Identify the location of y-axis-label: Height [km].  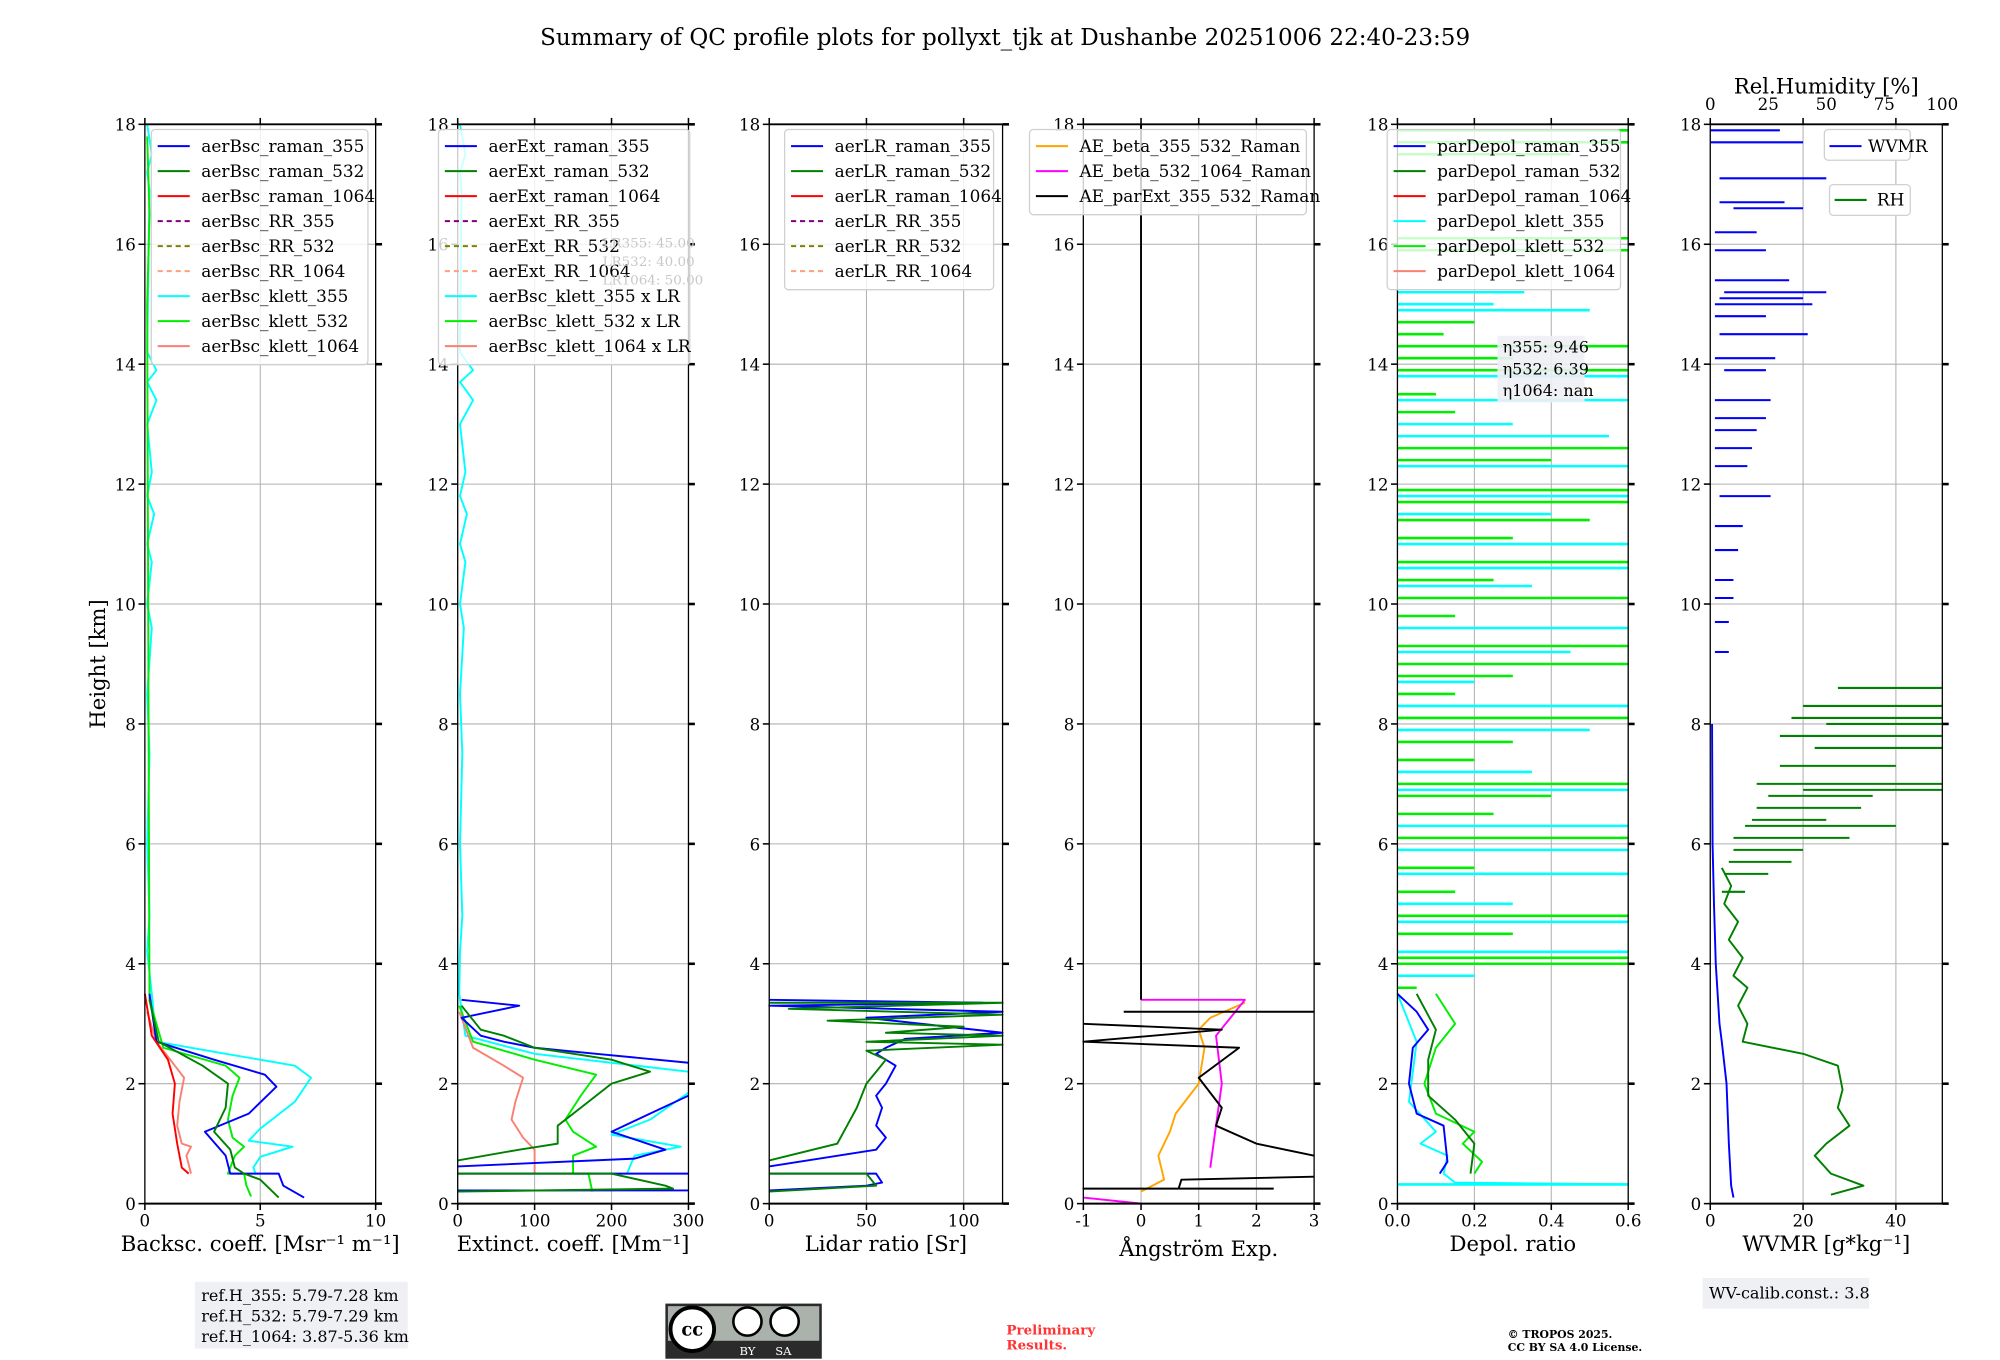
(97, 663).